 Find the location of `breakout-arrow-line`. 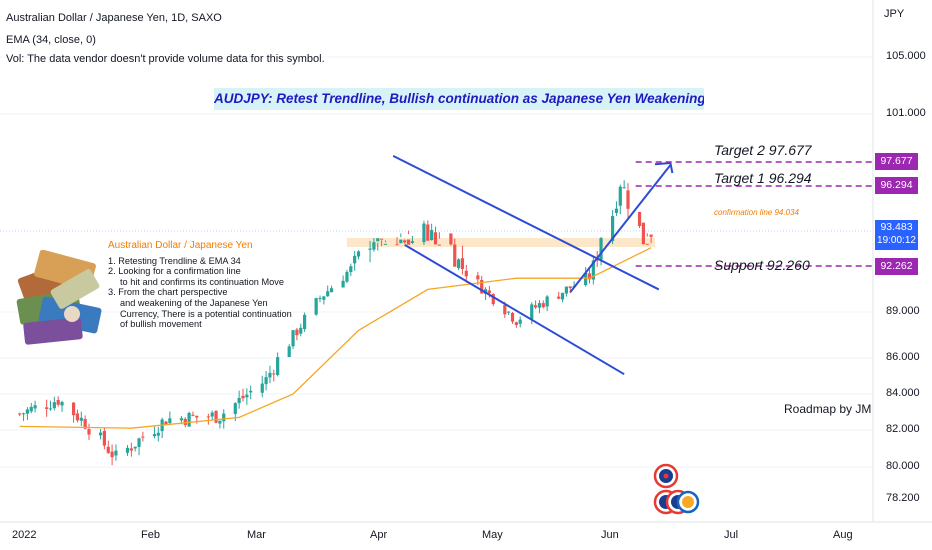

breakout-arrow-line is located at coordinates (620, 228).